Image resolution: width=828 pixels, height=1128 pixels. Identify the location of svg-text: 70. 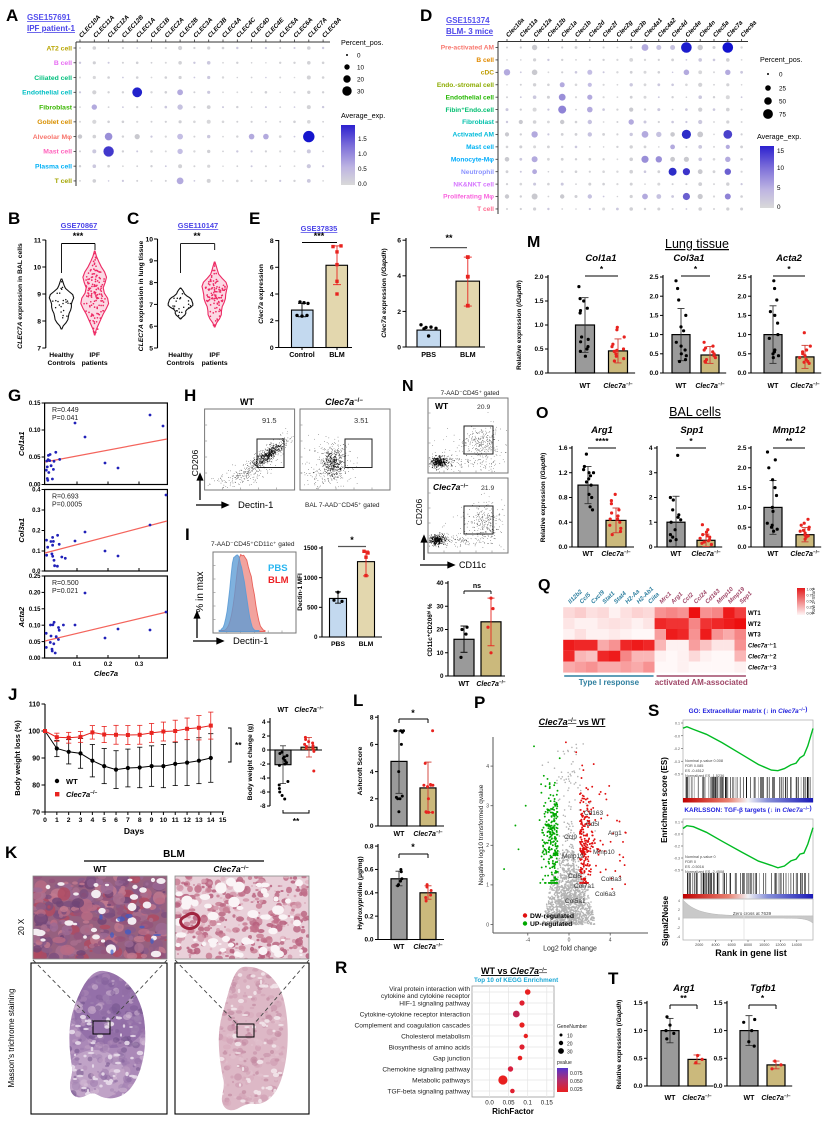
(36, 812).